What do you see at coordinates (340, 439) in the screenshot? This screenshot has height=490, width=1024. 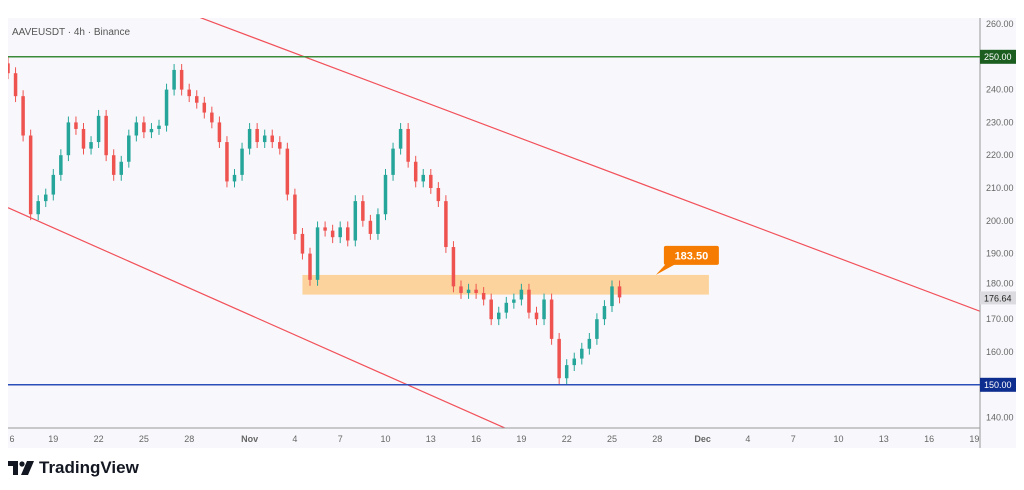 I see `time-tick-label: 7` at bounding box center [340, 439].